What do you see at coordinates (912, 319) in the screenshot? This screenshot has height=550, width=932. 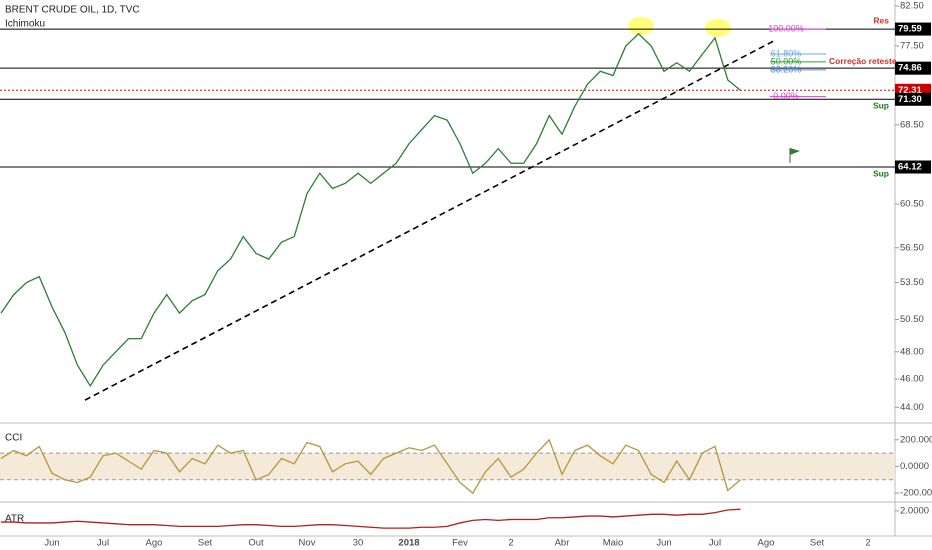 I see `y-tick-label: 50.50` at bounding box center [912, 319].